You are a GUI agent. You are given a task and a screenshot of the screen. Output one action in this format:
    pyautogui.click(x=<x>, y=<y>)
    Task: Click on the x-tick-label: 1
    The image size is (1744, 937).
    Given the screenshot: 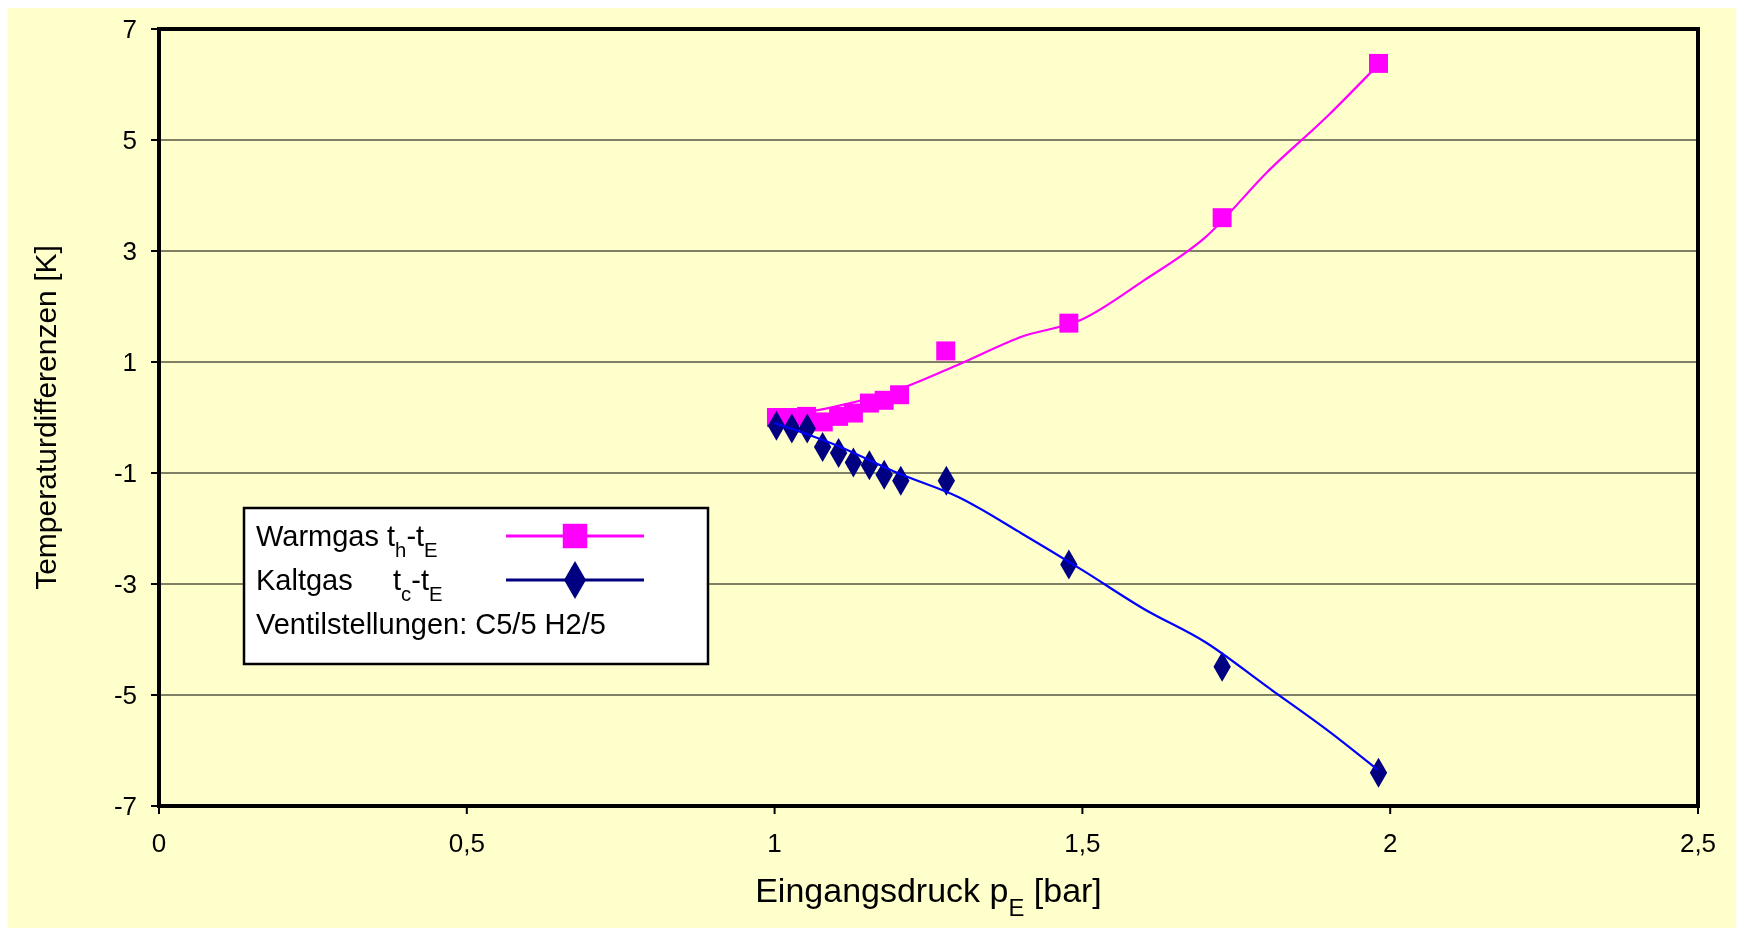 What is the action you would take?
    pyautogui.click(x=774, y=843)
    